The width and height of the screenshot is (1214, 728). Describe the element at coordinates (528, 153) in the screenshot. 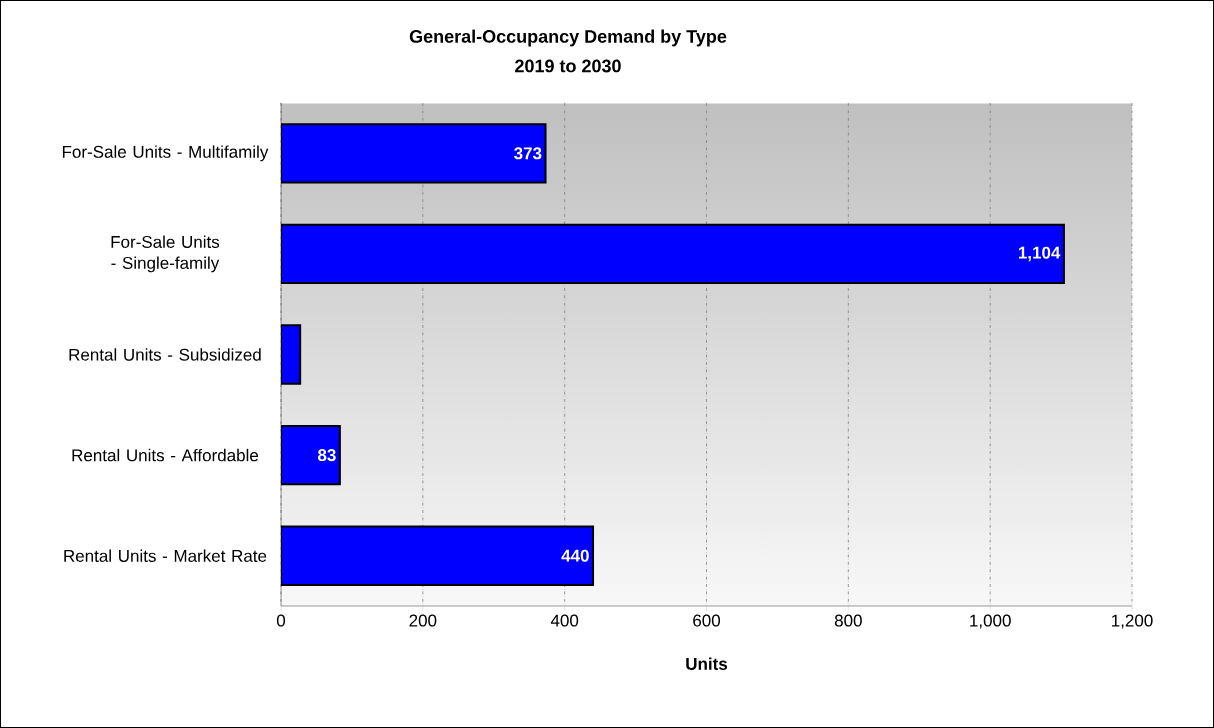

I see `data-label: 373` at that location.